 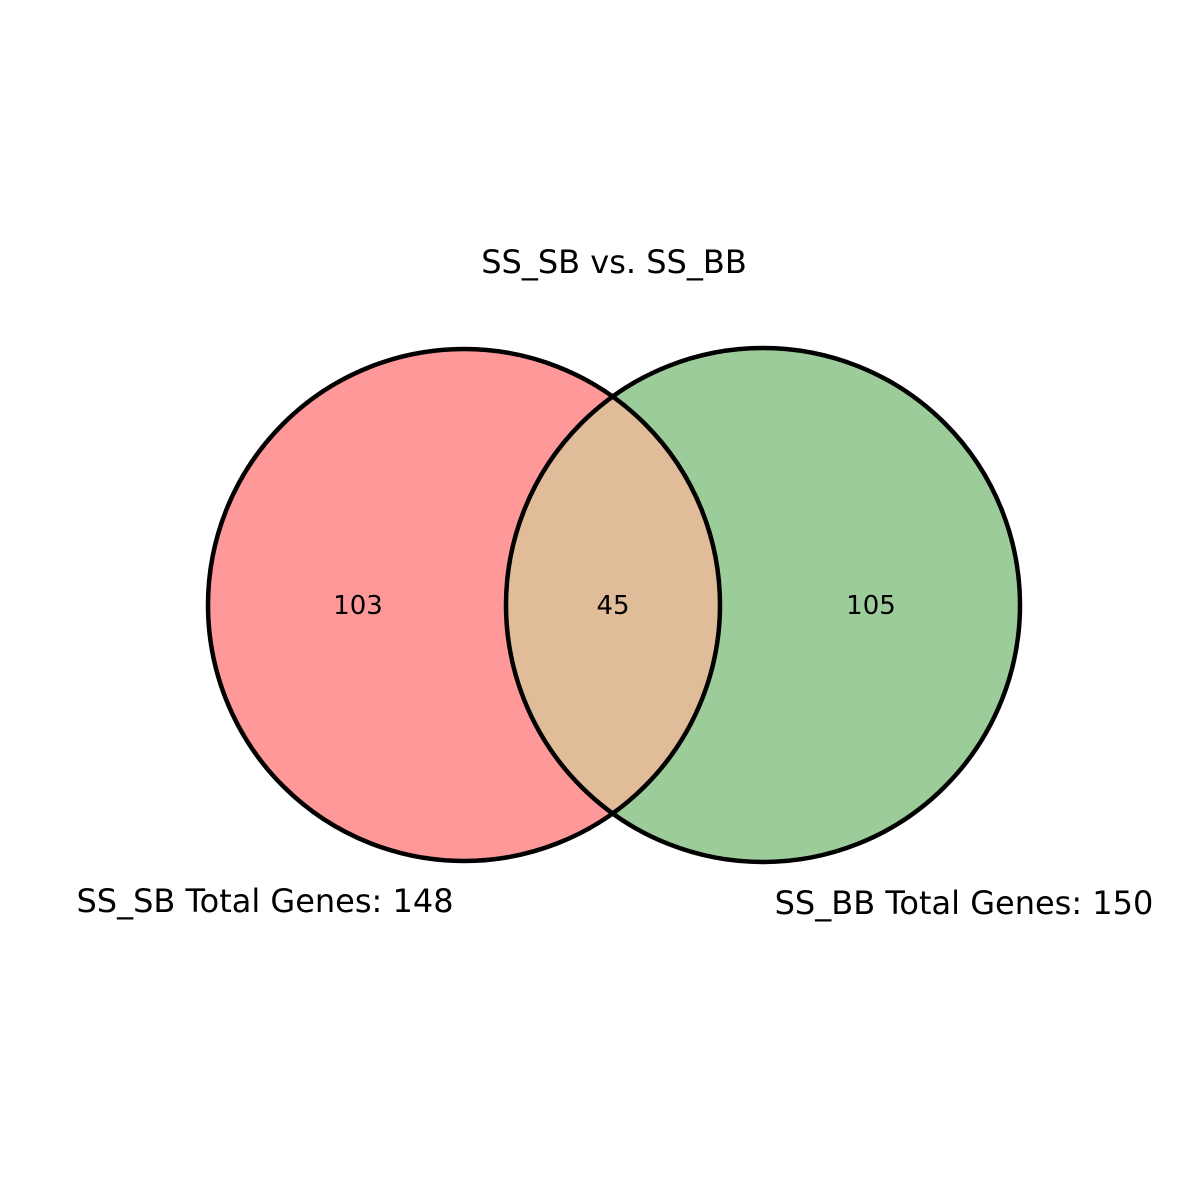 What do you see at coordinates (264, 901) in the screenshot?
I see `set-label-ss-sb: SS_SB Total Genes: 148` at bounding box center [264, 901].